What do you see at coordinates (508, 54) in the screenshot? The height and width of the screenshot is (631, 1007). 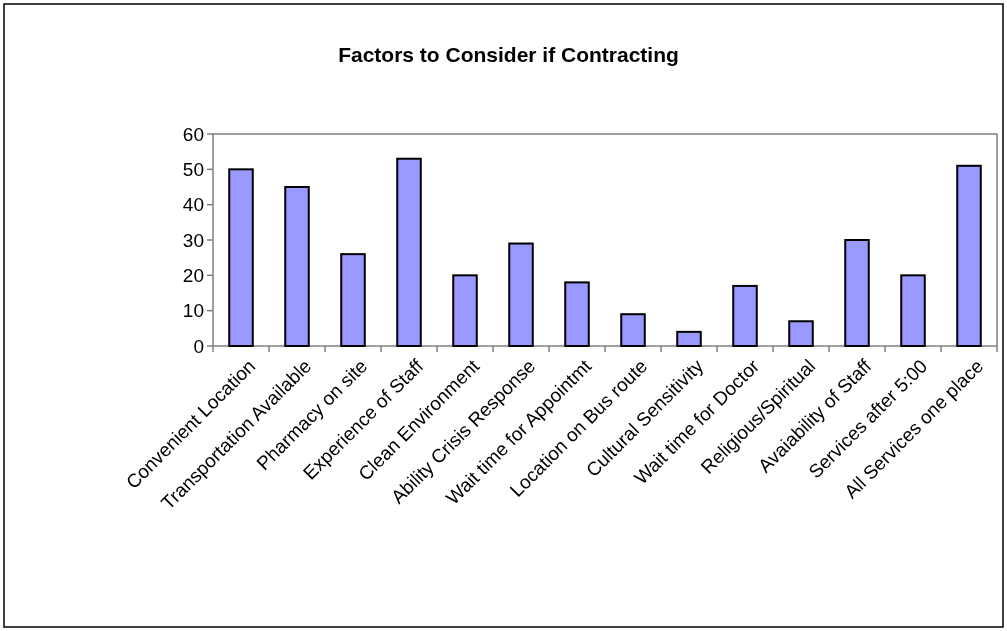 I see `chart-title: Factors to Consider if Contracting` at bounding box center [508, 54].